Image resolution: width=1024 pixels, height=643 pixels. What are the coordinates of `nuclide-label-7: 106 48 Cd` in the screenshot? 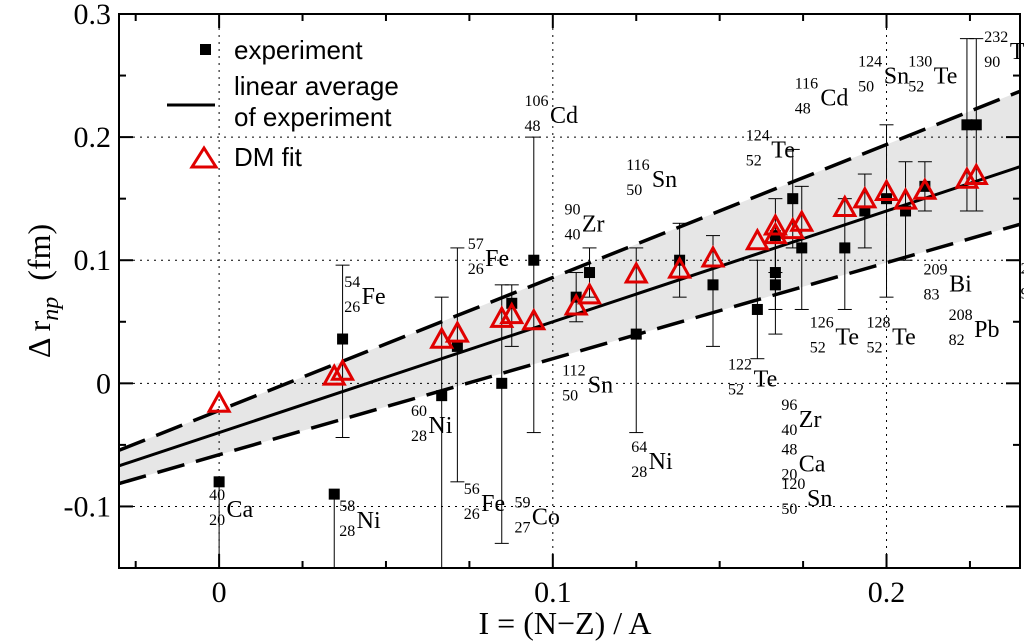 It's located at (551, 114).